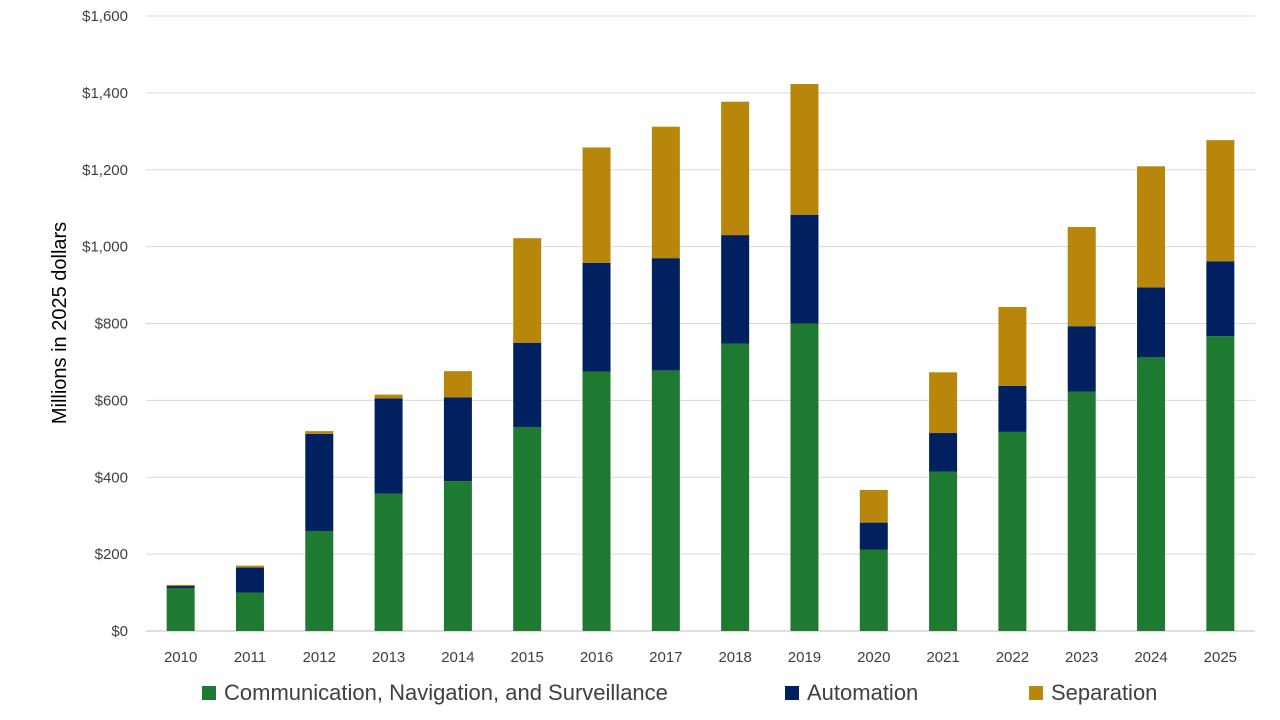 The image size is (1280, 720). Describe the element at coordinates (527, 385) in the screenshot. I see `bar-segment-automation-2015` at that location.